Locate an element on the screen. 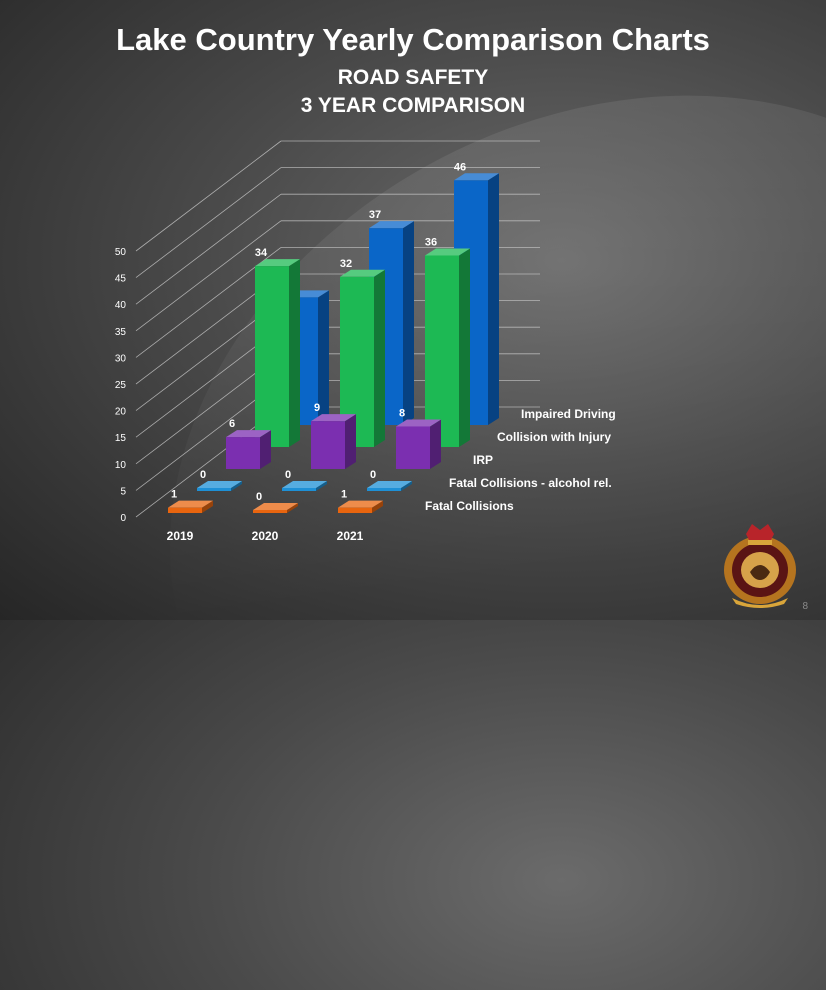 Image resolution: width=826 pixels, height=990 pixels. page-title: Lake Country Yearly Comparison Charts is located at coordinates (413, 39).